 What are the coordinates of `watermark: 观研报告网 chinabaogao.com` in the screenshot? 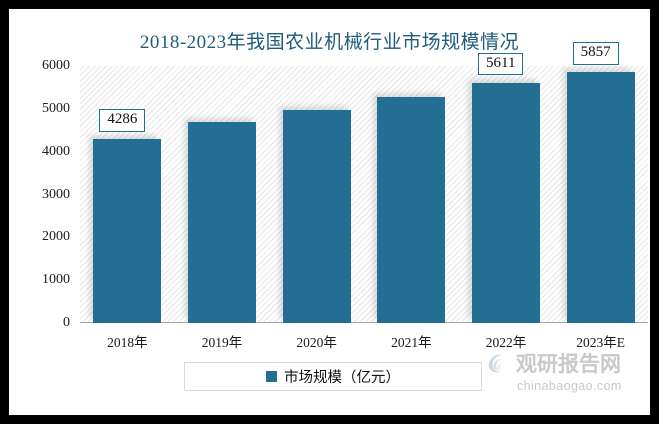 It's located at (566, 377).